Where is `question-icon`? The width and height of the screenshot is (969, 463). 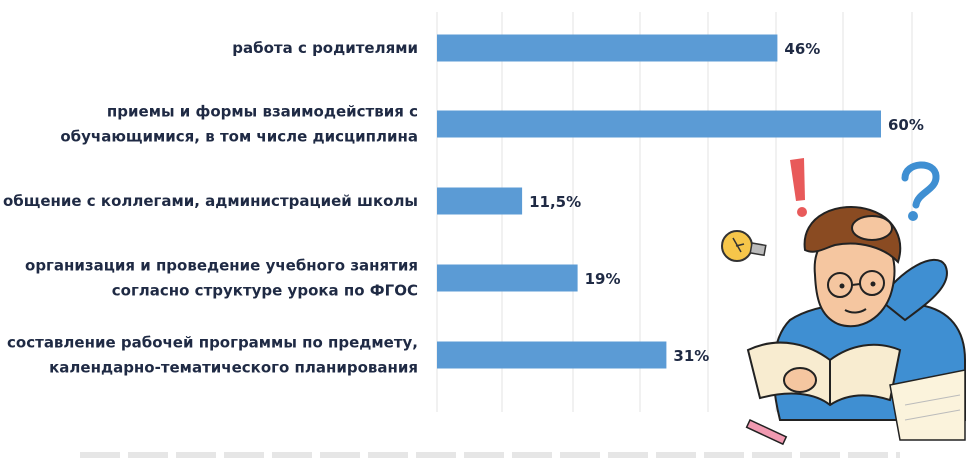 question-icon is located at coordinates (920, 191).